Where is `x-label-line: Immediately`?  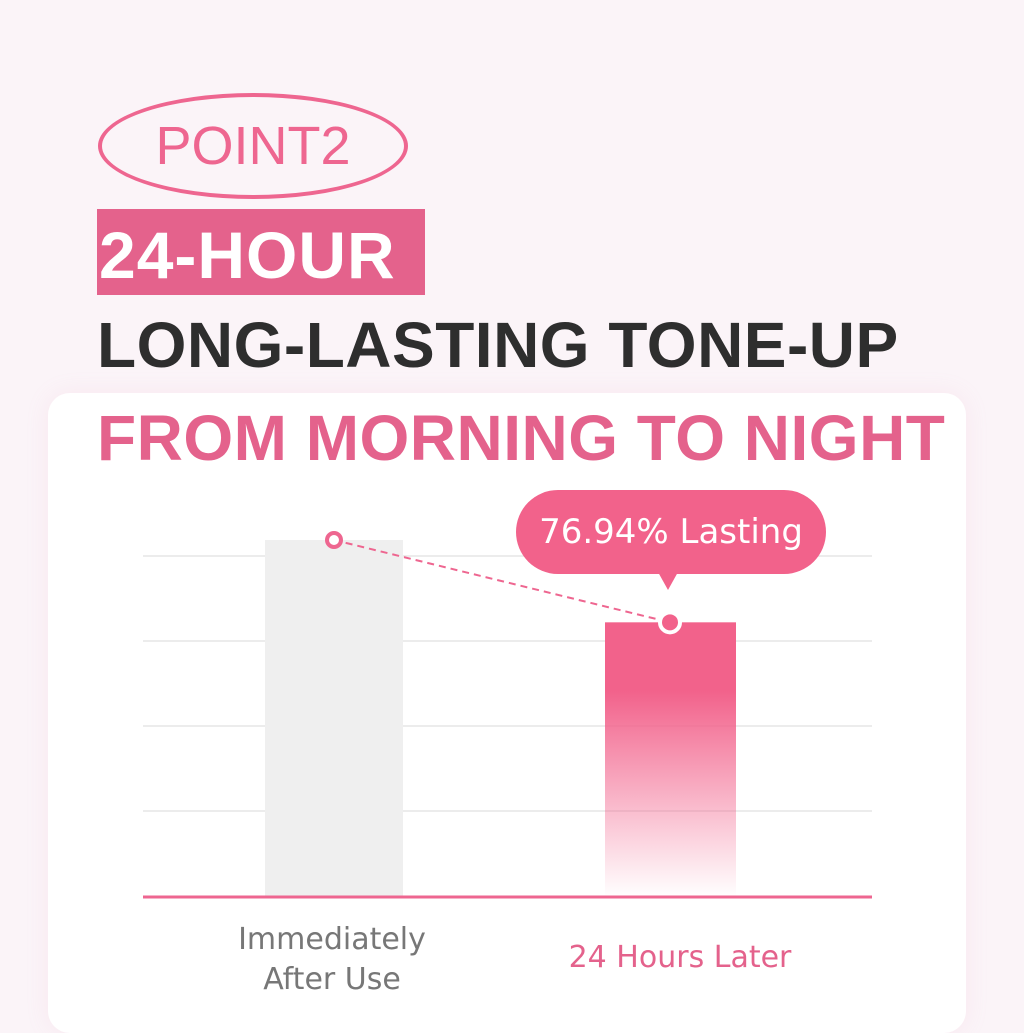
x-label-line: Immediately is located at coordinates (332, 939).